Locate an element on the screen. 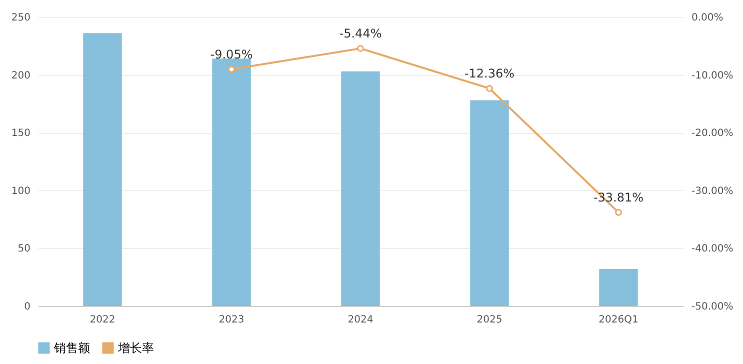 The height and width of the screenshot is (364, 743). y-tick-label: 150 is located at coordinates (20, 134).